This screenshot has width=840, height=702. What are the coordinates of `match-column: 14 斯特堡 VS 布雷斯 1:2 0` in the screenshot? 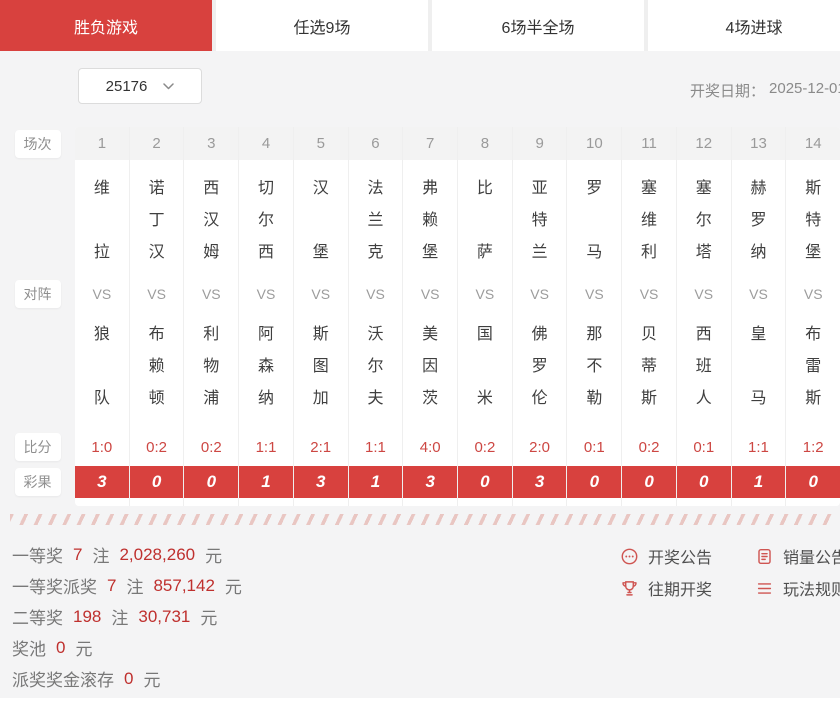 It's located at (813, 316).